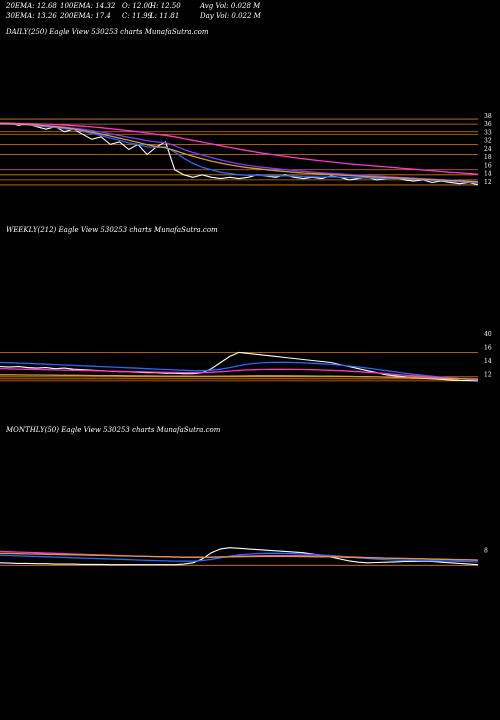  I want to click on weekly-chart: 40 16 14 12, so click(246, 356).